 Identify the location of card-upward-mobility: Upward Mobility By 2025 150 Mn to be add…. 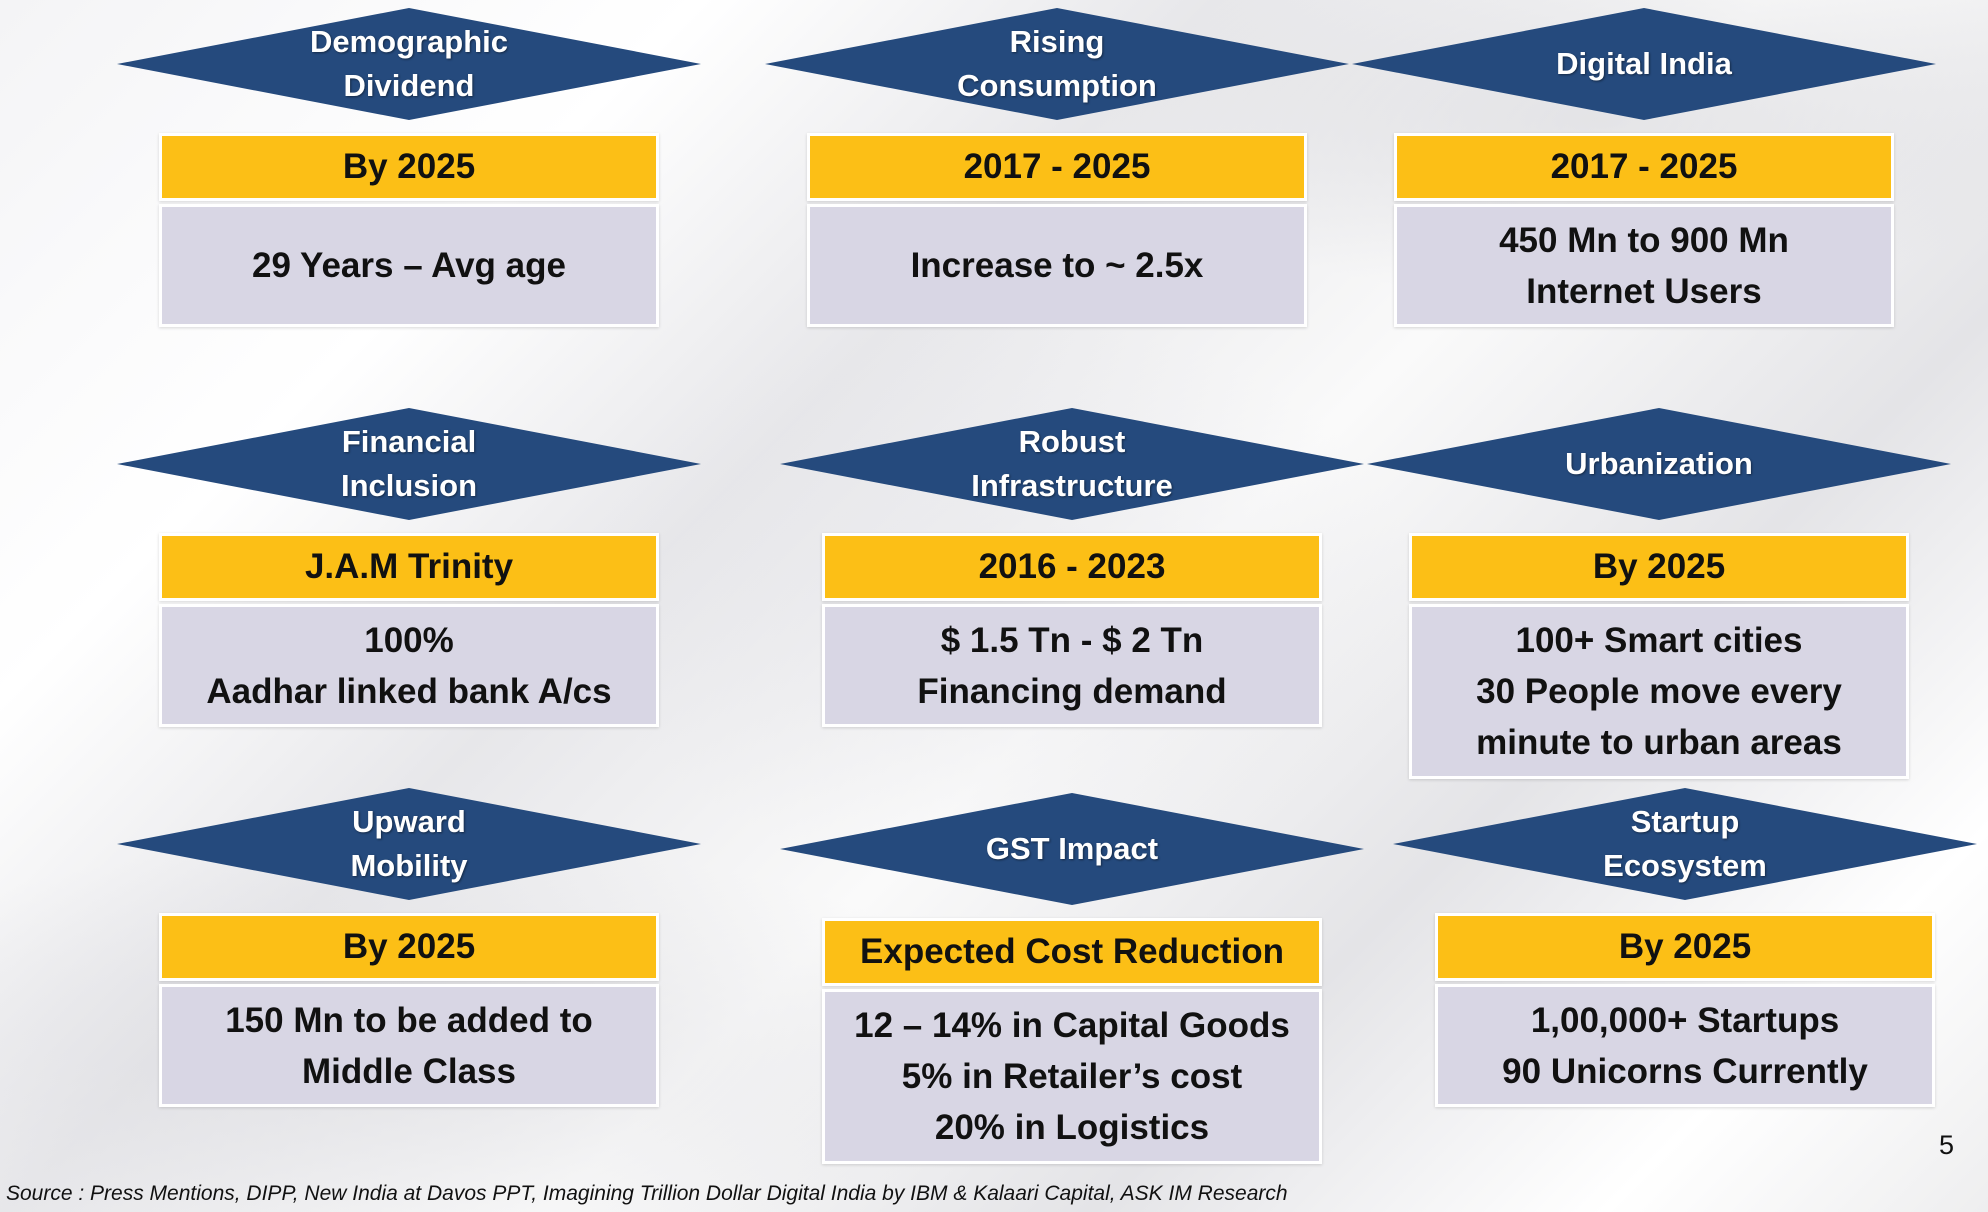
(409, 947).